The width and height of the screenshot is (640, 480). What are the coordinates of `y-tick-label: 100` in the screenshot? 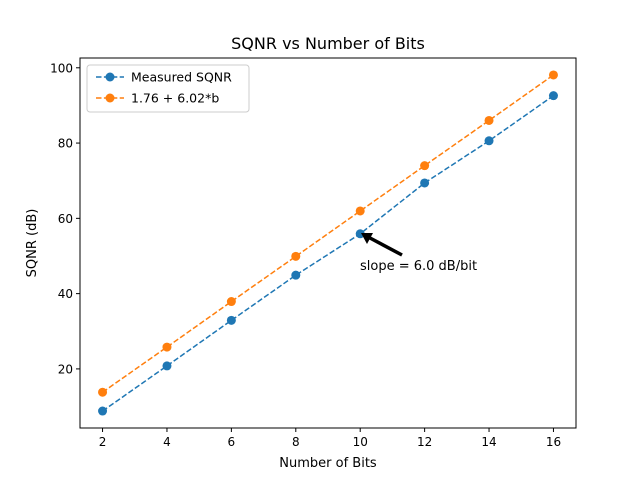 It's located at (61, 68).